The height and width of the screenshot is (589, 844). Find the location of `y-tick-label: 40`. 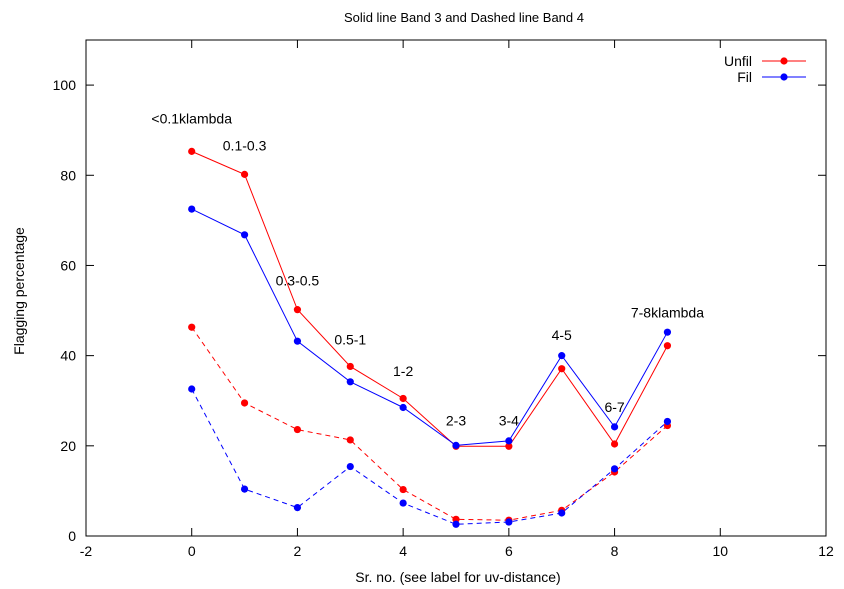

y-tick-label: 40 is located at coordinates (68, 356).